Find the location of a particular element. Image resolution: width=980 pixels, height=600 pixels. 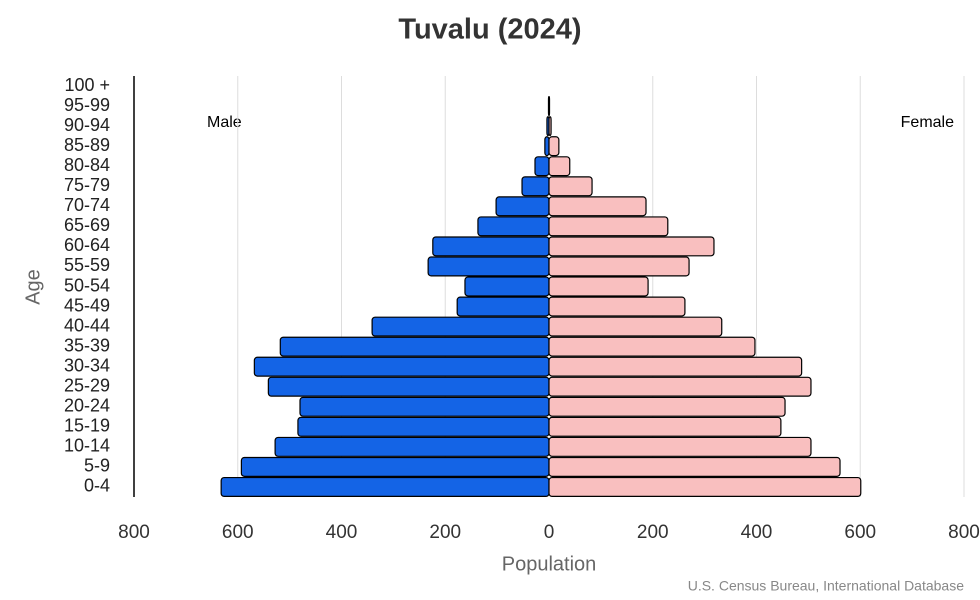

y-tick-label: 50-54 is located at coordinates (87, 285).